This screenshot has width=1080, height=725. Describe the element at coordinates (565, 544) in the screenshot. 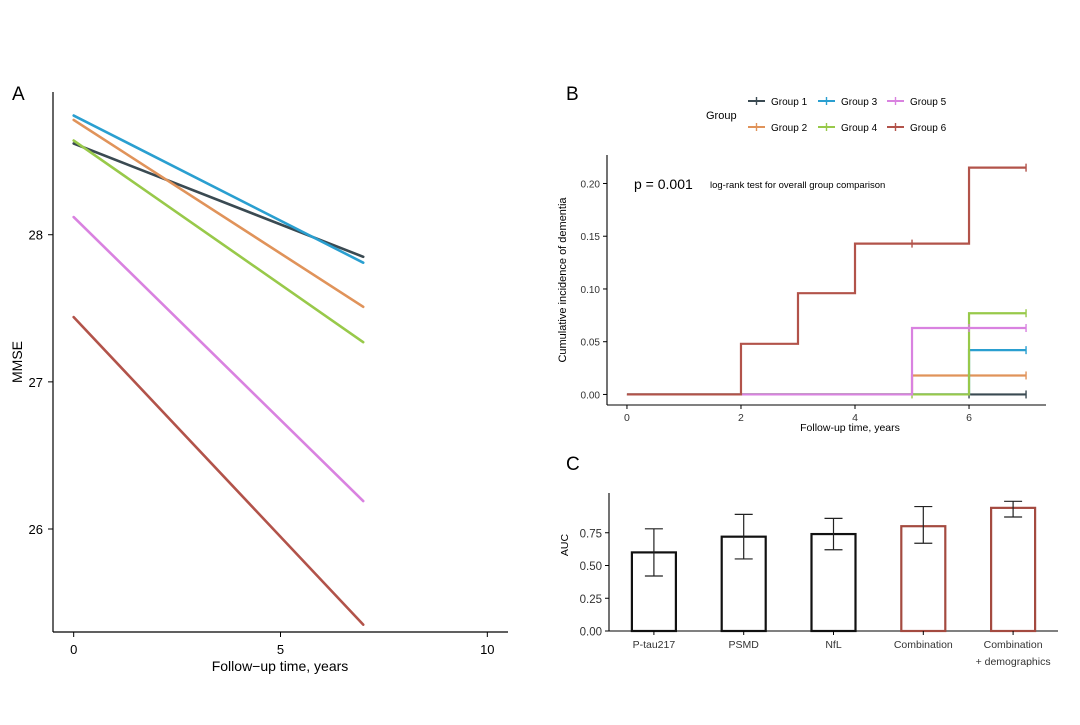

I see `panel-c-y-axis-label: AUC` at that location.